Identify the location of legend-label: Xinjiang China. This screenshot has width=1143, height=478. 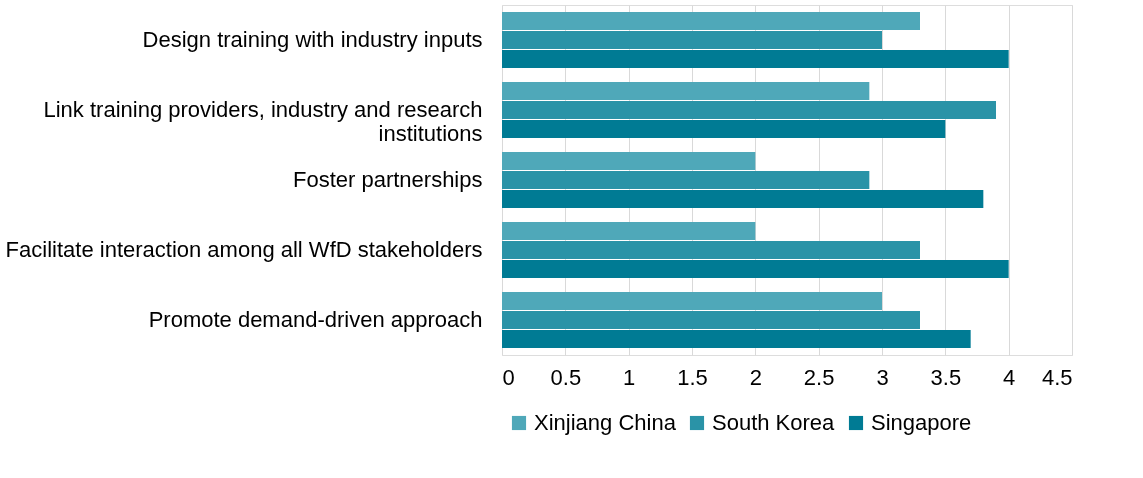
(605, 422).